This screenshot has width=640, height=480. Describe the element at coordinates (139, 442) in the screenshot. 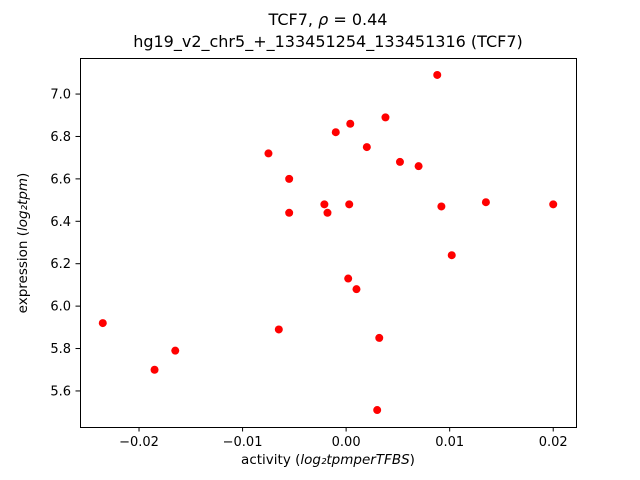

I see `x-tick-label: −0.02` at that location.